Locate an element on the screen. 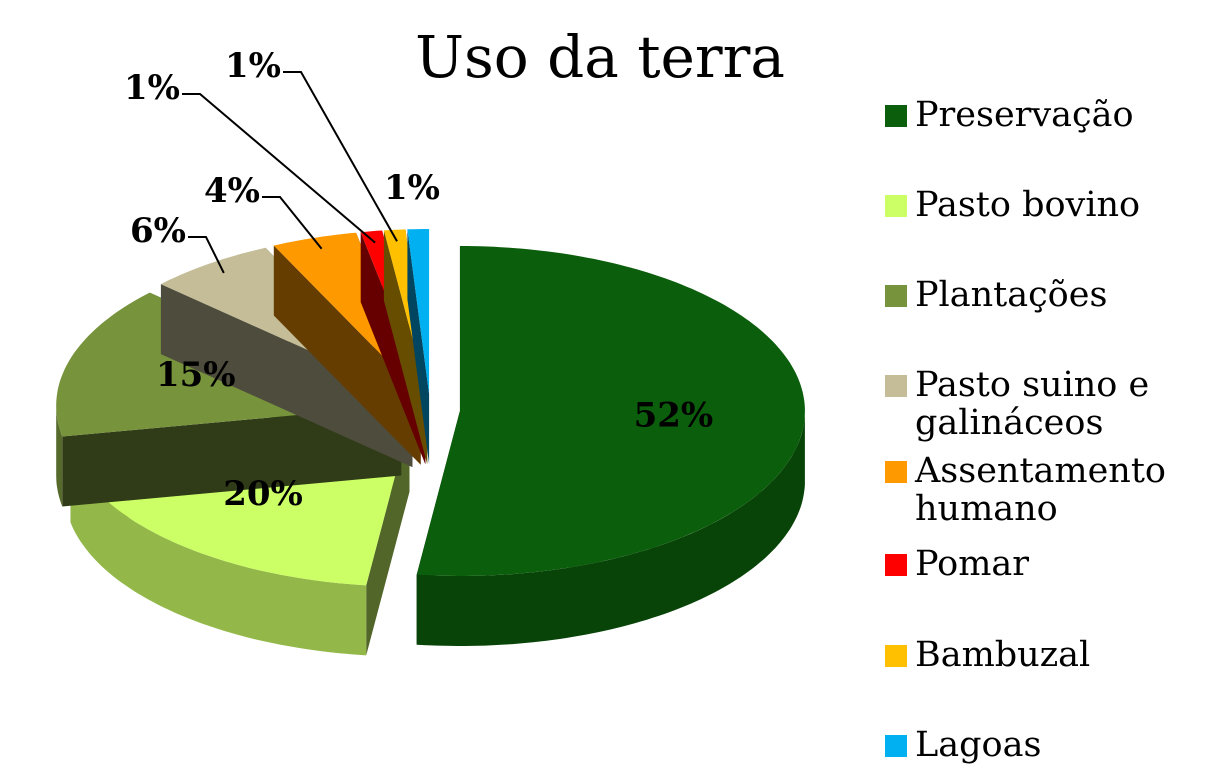 The width and height of the screenshot is (1209, 774). legend-label: Pomar is located at coordinates (972, 564).